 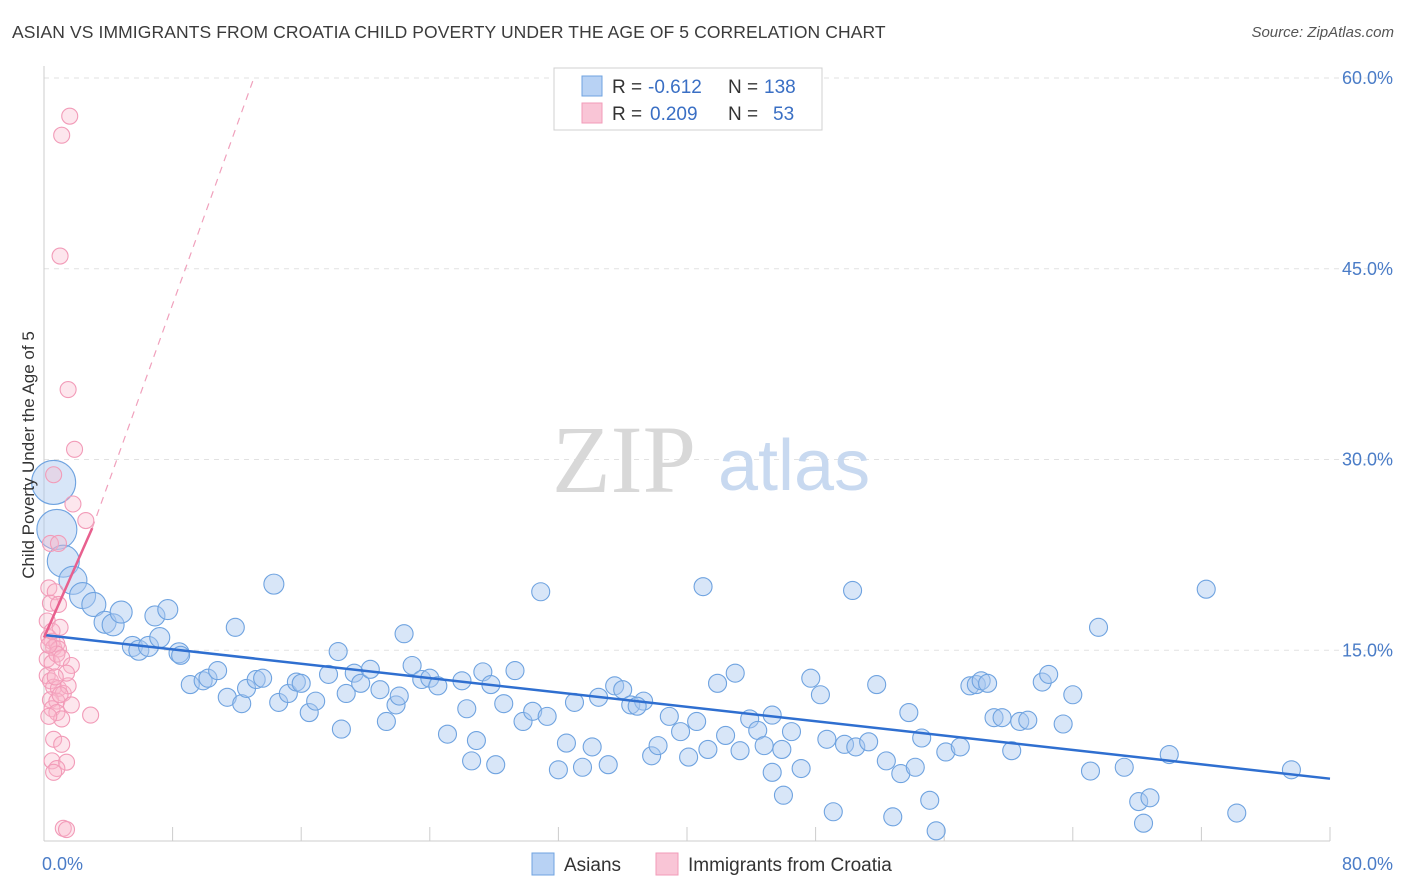 I want to click on legend-bottom: Asians Immigrants from Croatia, so click(x=711, y=864).